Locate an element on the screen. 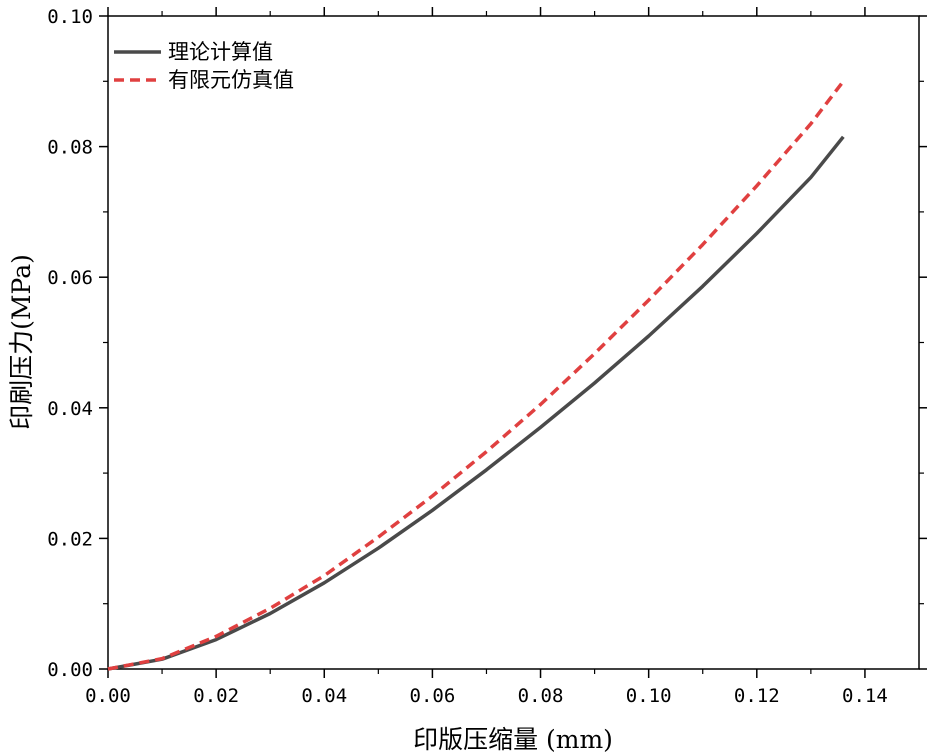 The image size is (927, 756). x-tick-label: 0.04 is located at coordinates (324, 696).